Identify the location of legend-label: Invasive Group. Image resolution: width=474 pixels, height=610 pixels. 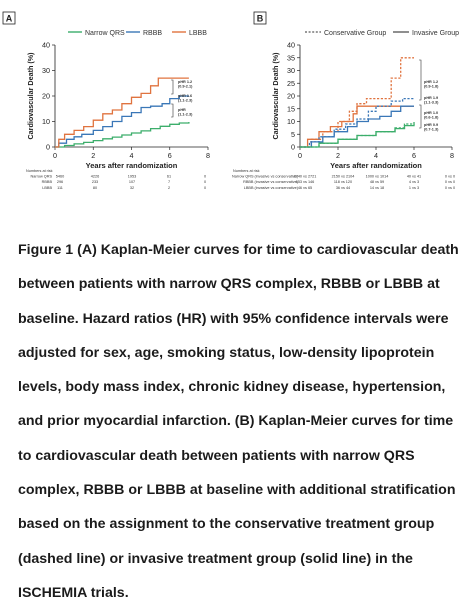
(435, 33).